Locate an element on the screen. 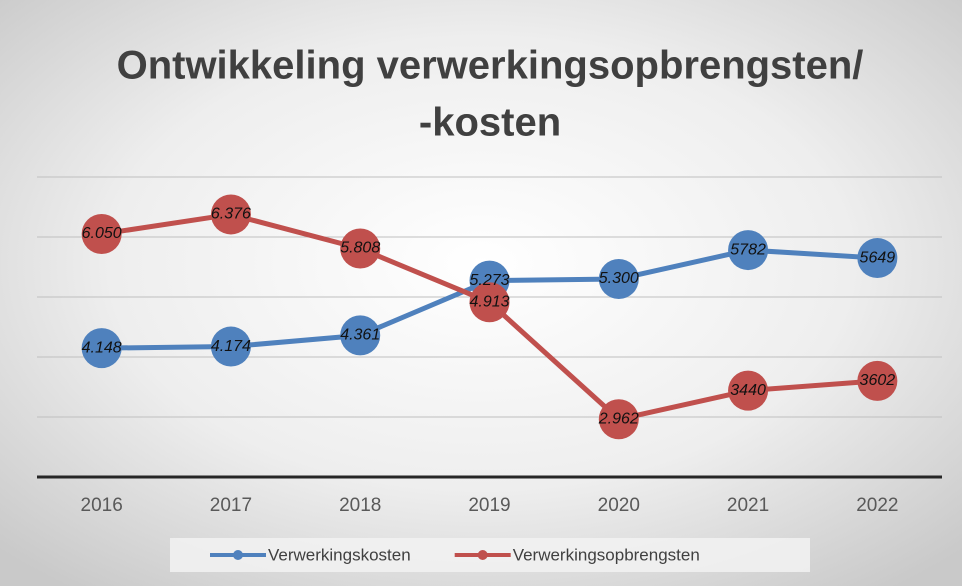 Image resolution: width=962 pixels, height=586 pixels. data-label: 4.174 is located at coordinates (231, 346).